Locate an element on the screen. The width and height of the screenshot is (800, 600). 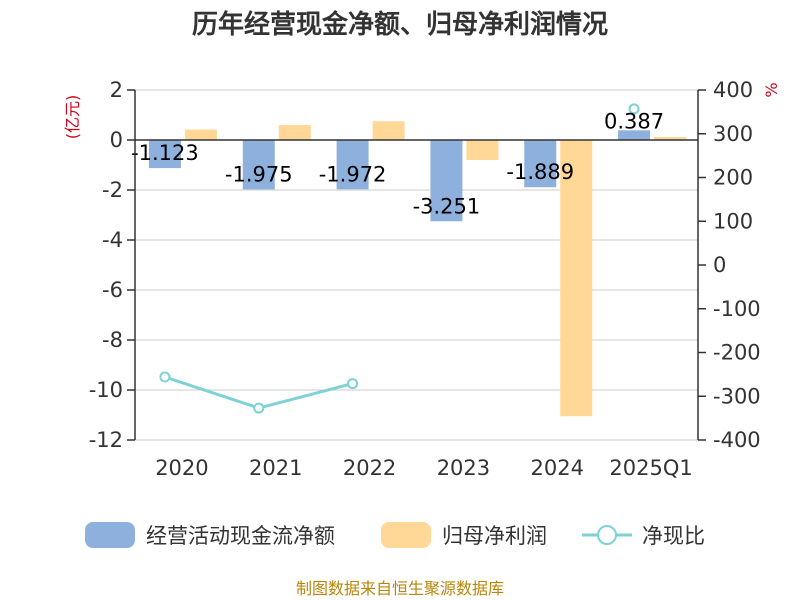
ratio-point-2025Q1 is located at coordinates (634, 109).